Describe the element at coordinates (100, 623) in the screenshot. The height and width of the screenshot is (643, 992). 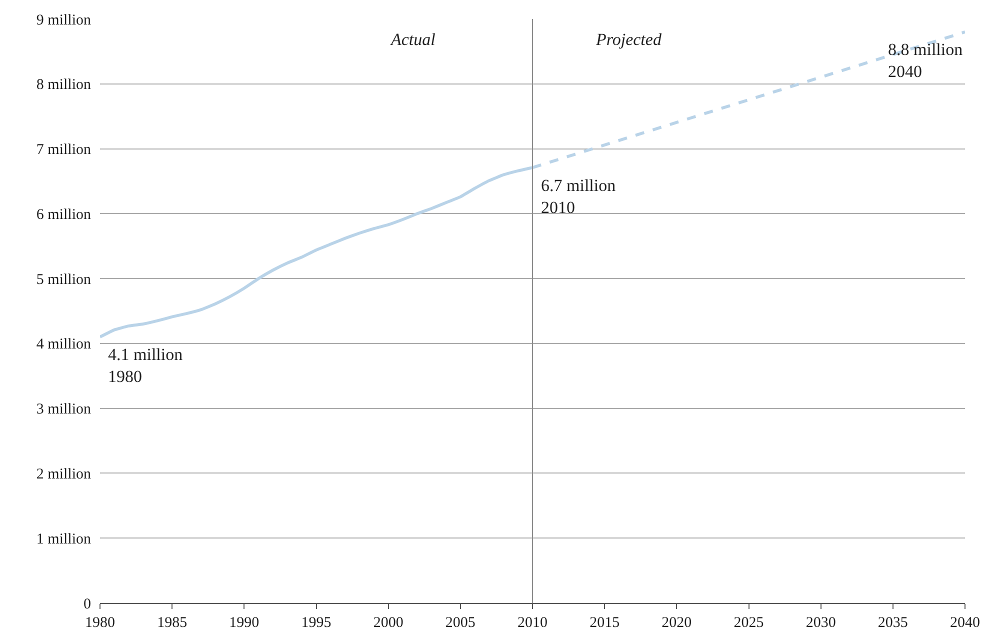
I see `x-tick-label: 1980` at that location.